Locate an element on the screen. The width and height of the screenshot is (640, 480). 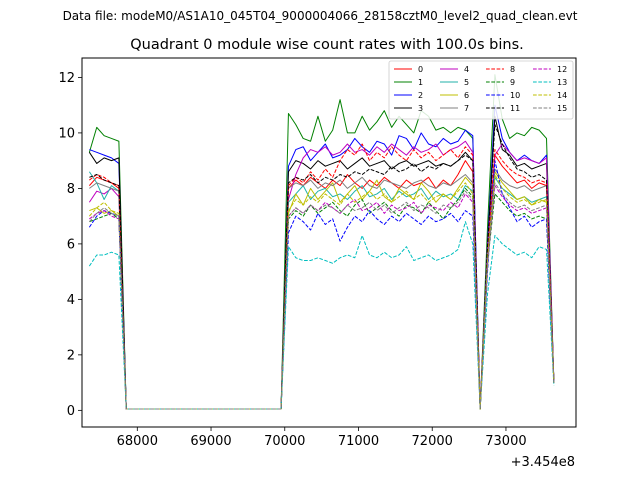
legend-label-12: 12 is located at coordinates (562, 69).